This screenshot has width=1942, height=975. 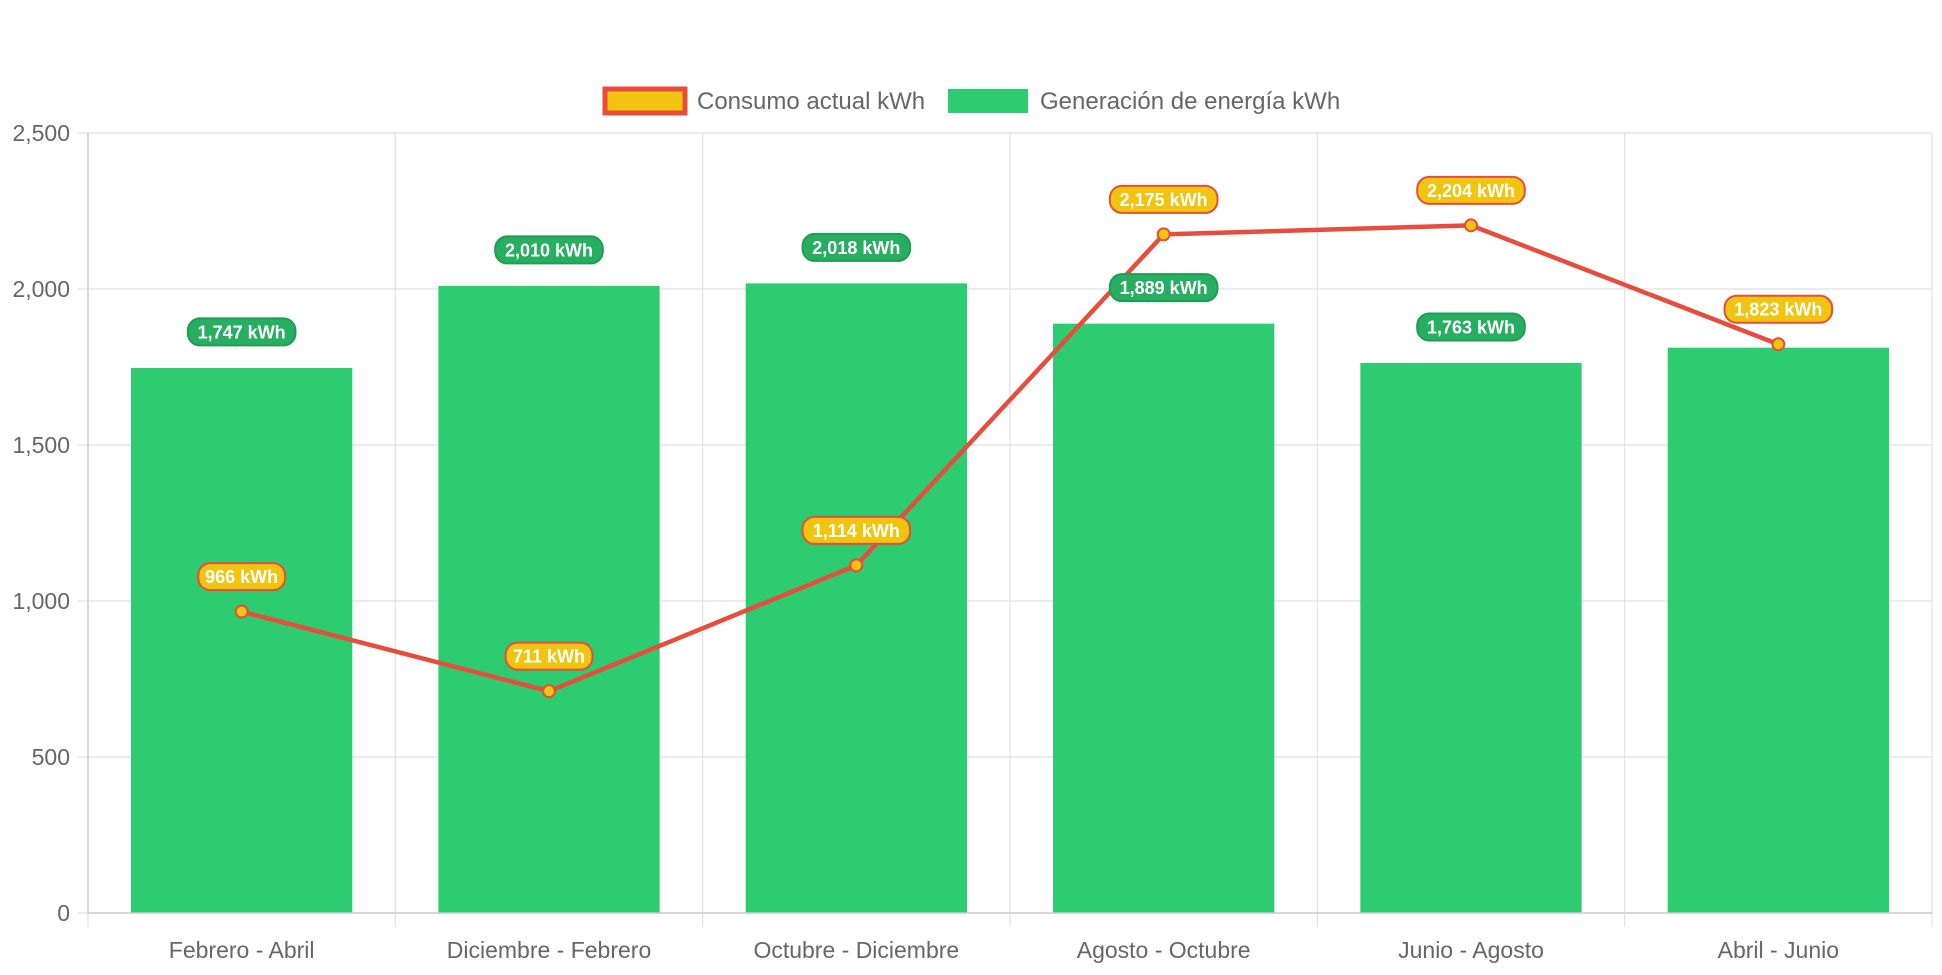 I want to click on y-tick-label: 2,500, so click(x=41, y=133).